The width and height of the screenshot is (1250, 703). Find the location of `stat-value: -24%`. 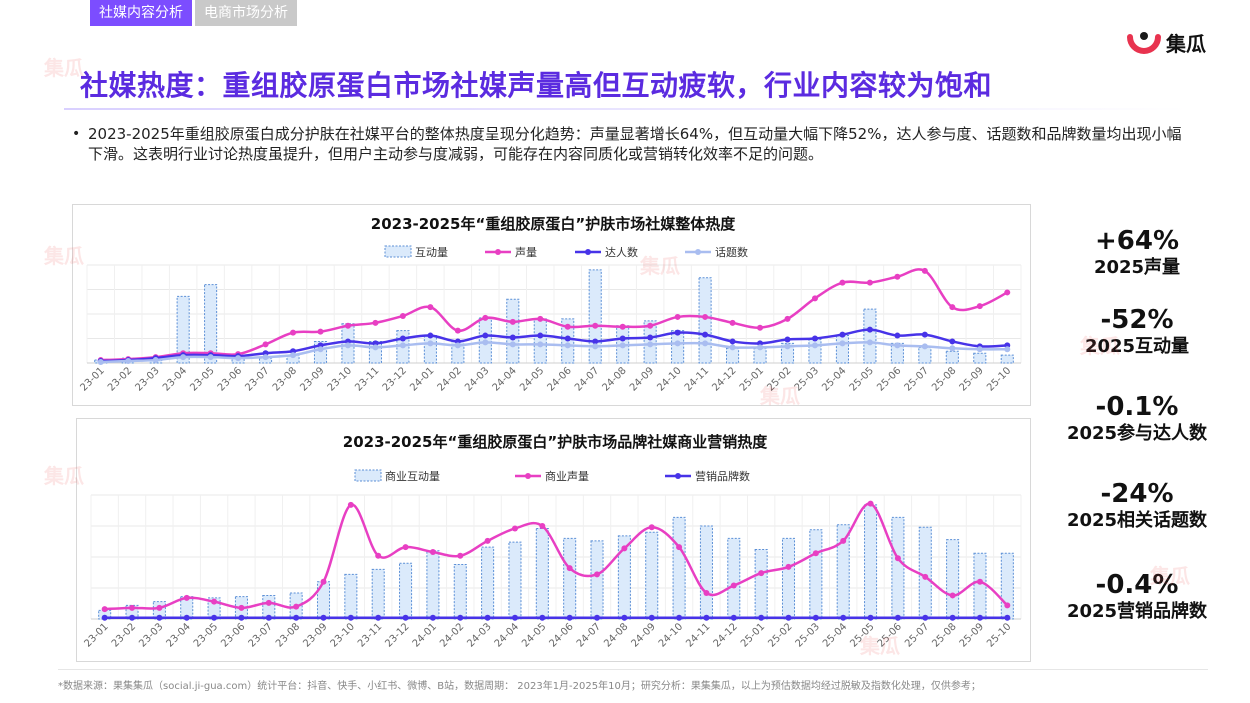

stat-value: -24% is located at coordinates (1137, 494).